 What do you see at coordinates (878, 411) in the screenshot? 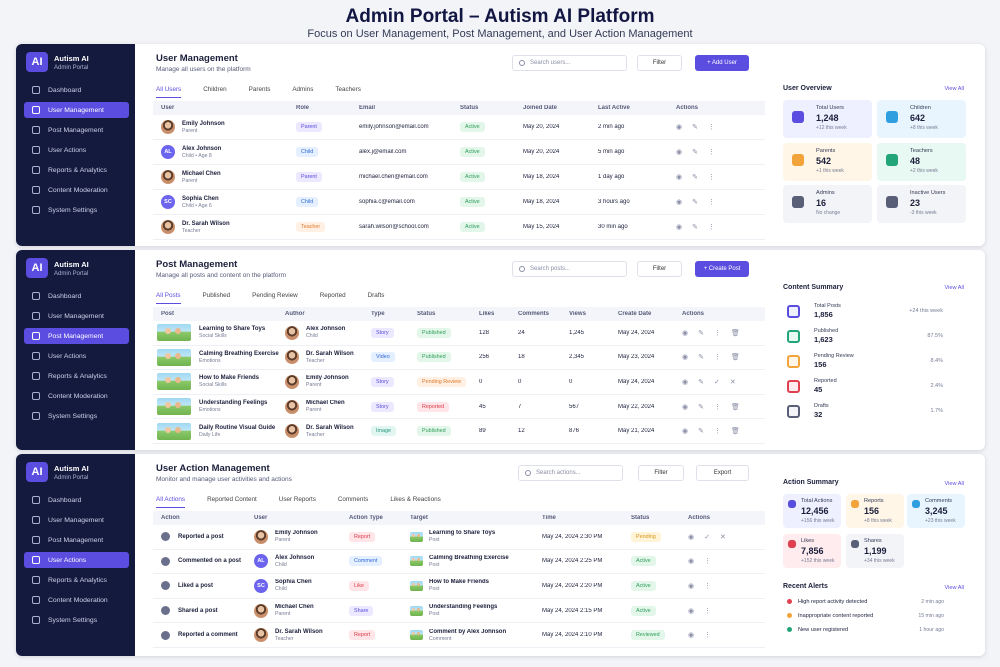
I see `summary-row: Drafts 32 1.7%` at bounding box center [878, 411].